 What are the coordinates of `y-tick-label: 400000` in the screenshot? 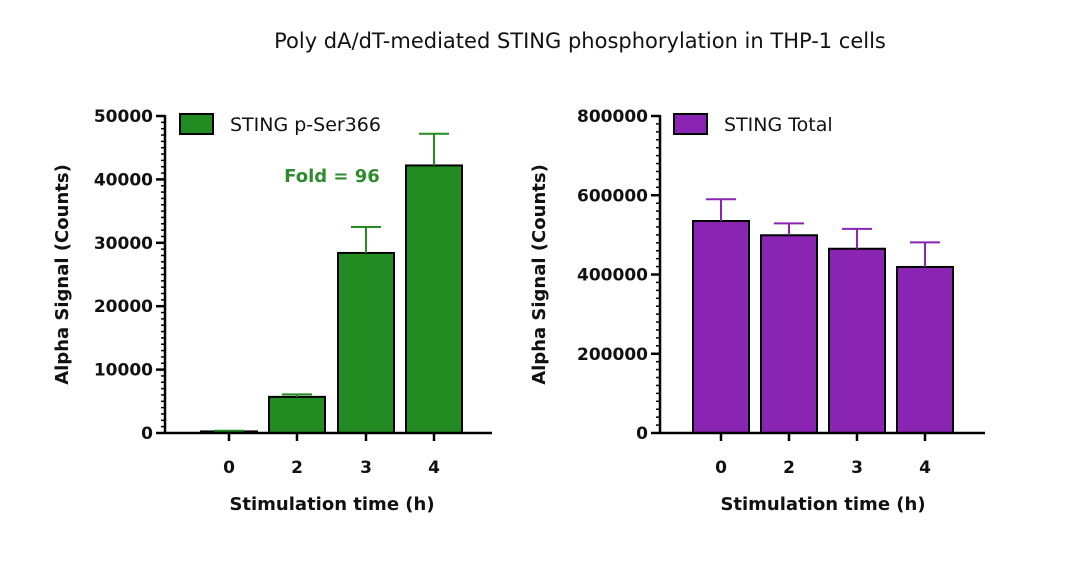 It's located at (612, 276).